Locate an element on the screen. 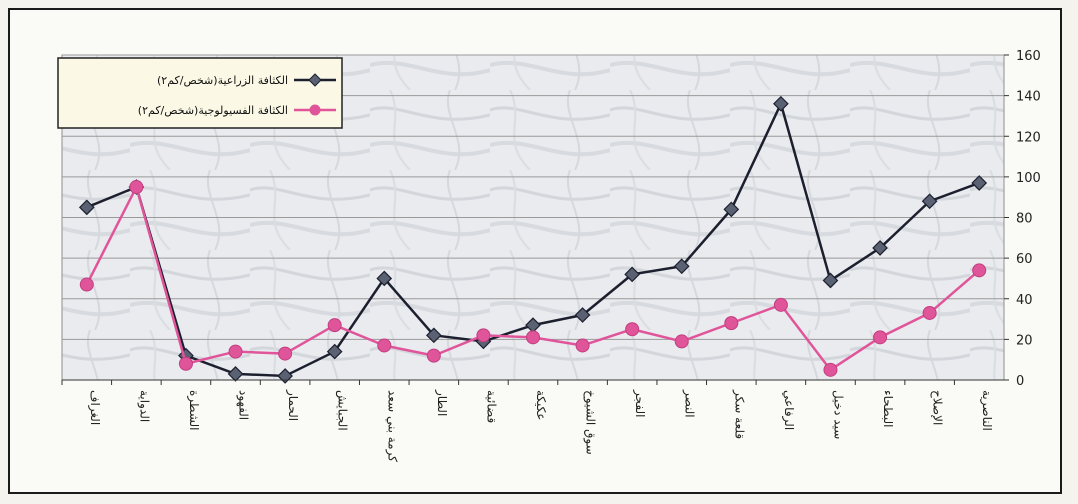 The image size is (1078, 504). x-tick-label: الناصرية is located at coordinates (986, 410).